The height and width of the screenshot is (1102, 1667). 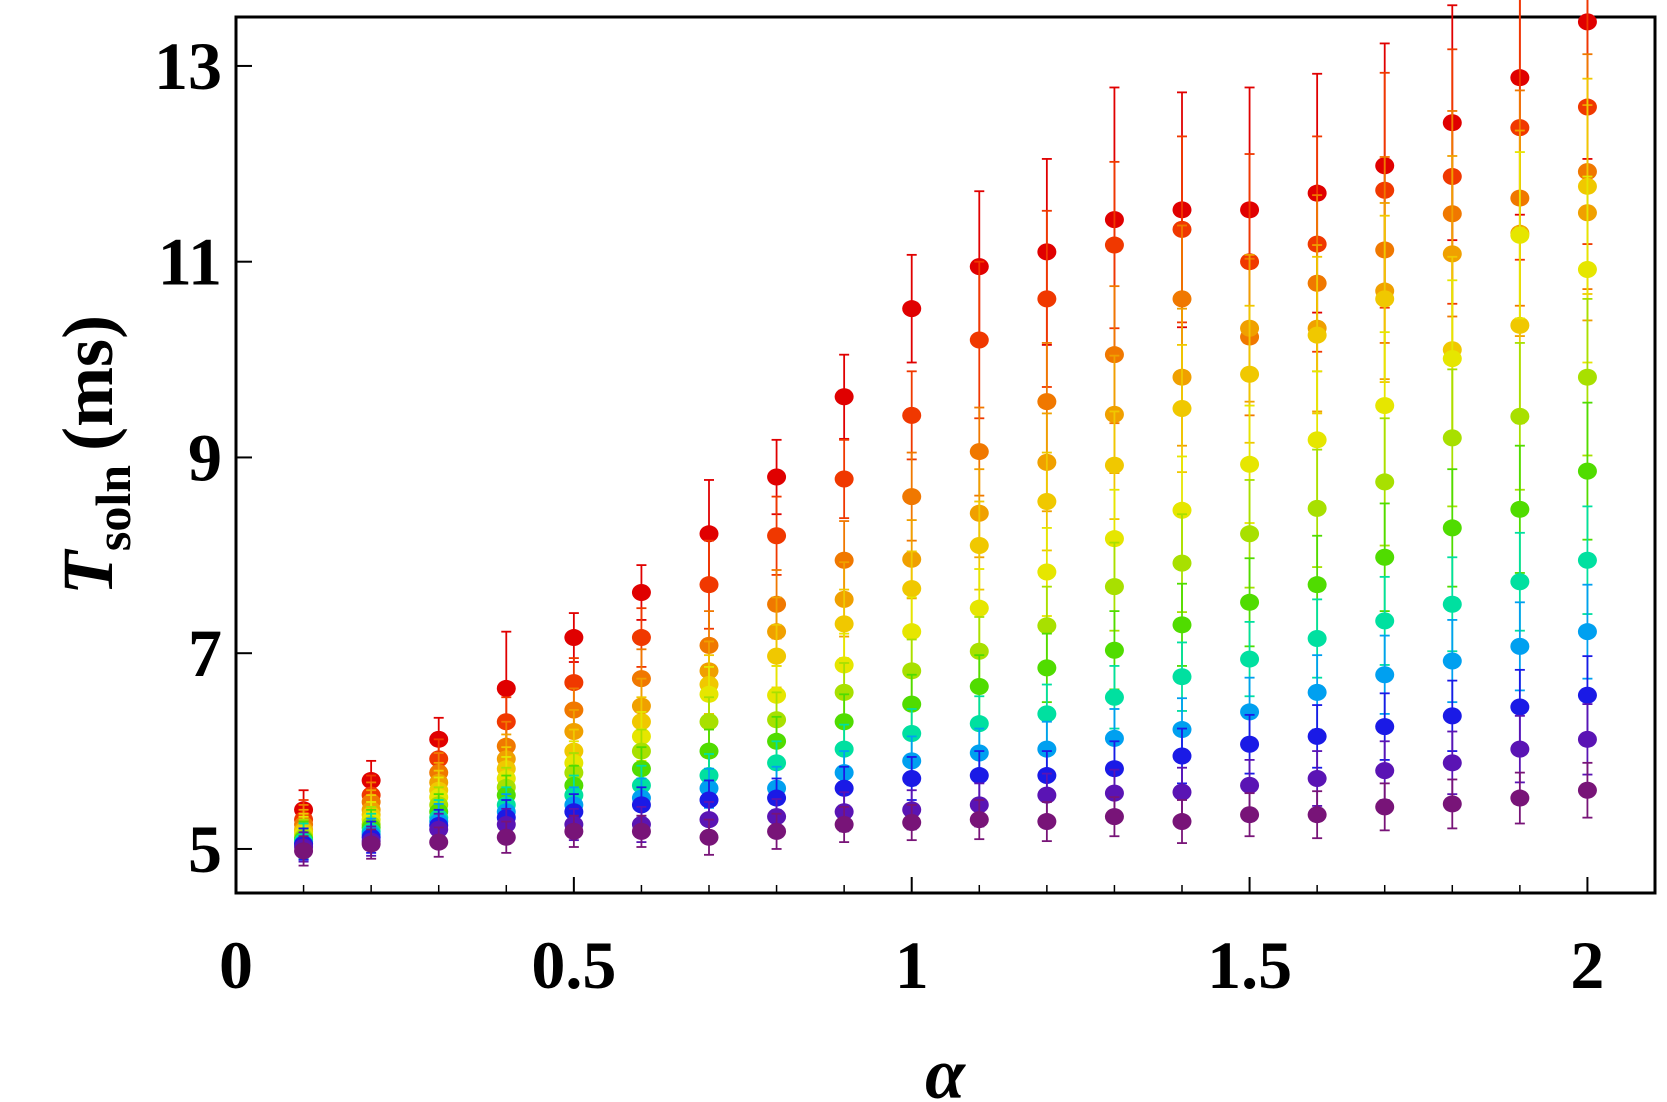 What do you see at coordinates (912, 965) in the screenshot?
I see `x-tick-label: 1` at bounding box center [912, 965].